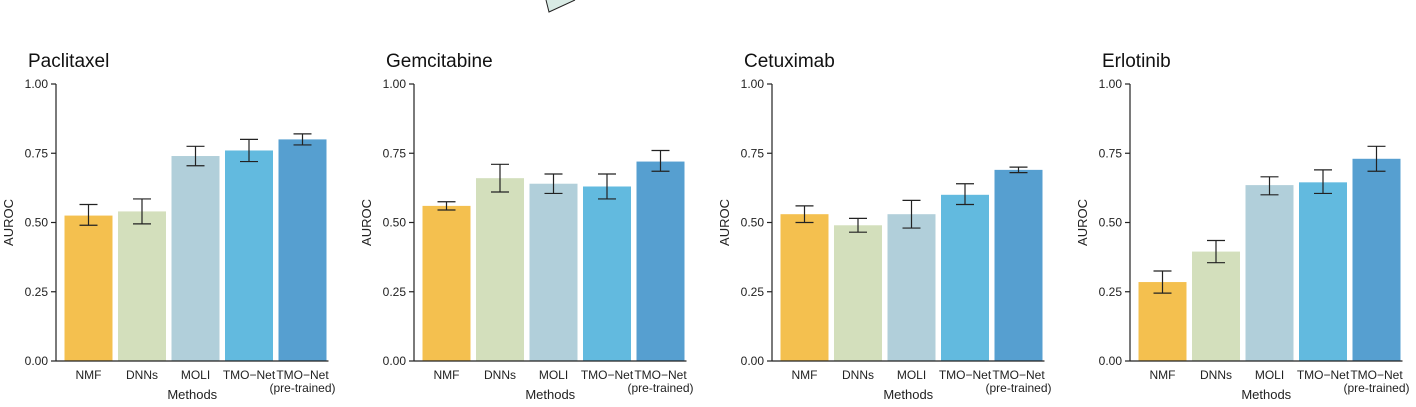 The width and height of the screenshot is (1416, 407). What do you see at coordinates (68, 61) in the screenshot?
I see `chart-title: Paclitaxel` at bounding box center [68, 61].